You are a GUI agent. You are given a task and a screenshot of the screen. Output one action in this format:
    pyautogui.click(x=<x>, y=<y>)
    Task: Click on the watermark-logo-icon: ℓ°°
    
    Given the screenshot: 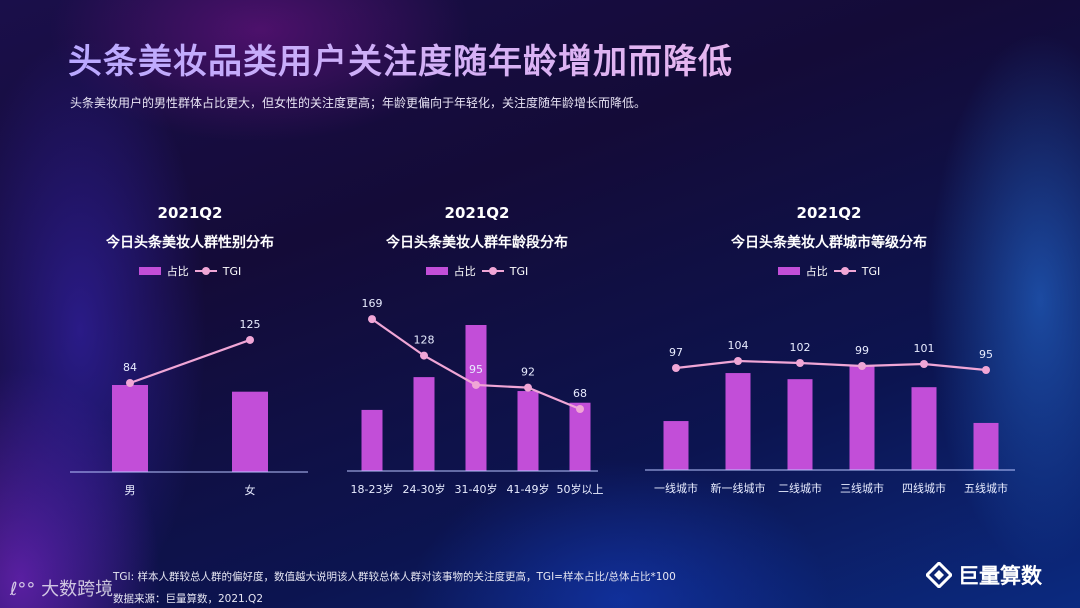 What is the action you would take?
    pyautogui.click(x=23, y=589)
    